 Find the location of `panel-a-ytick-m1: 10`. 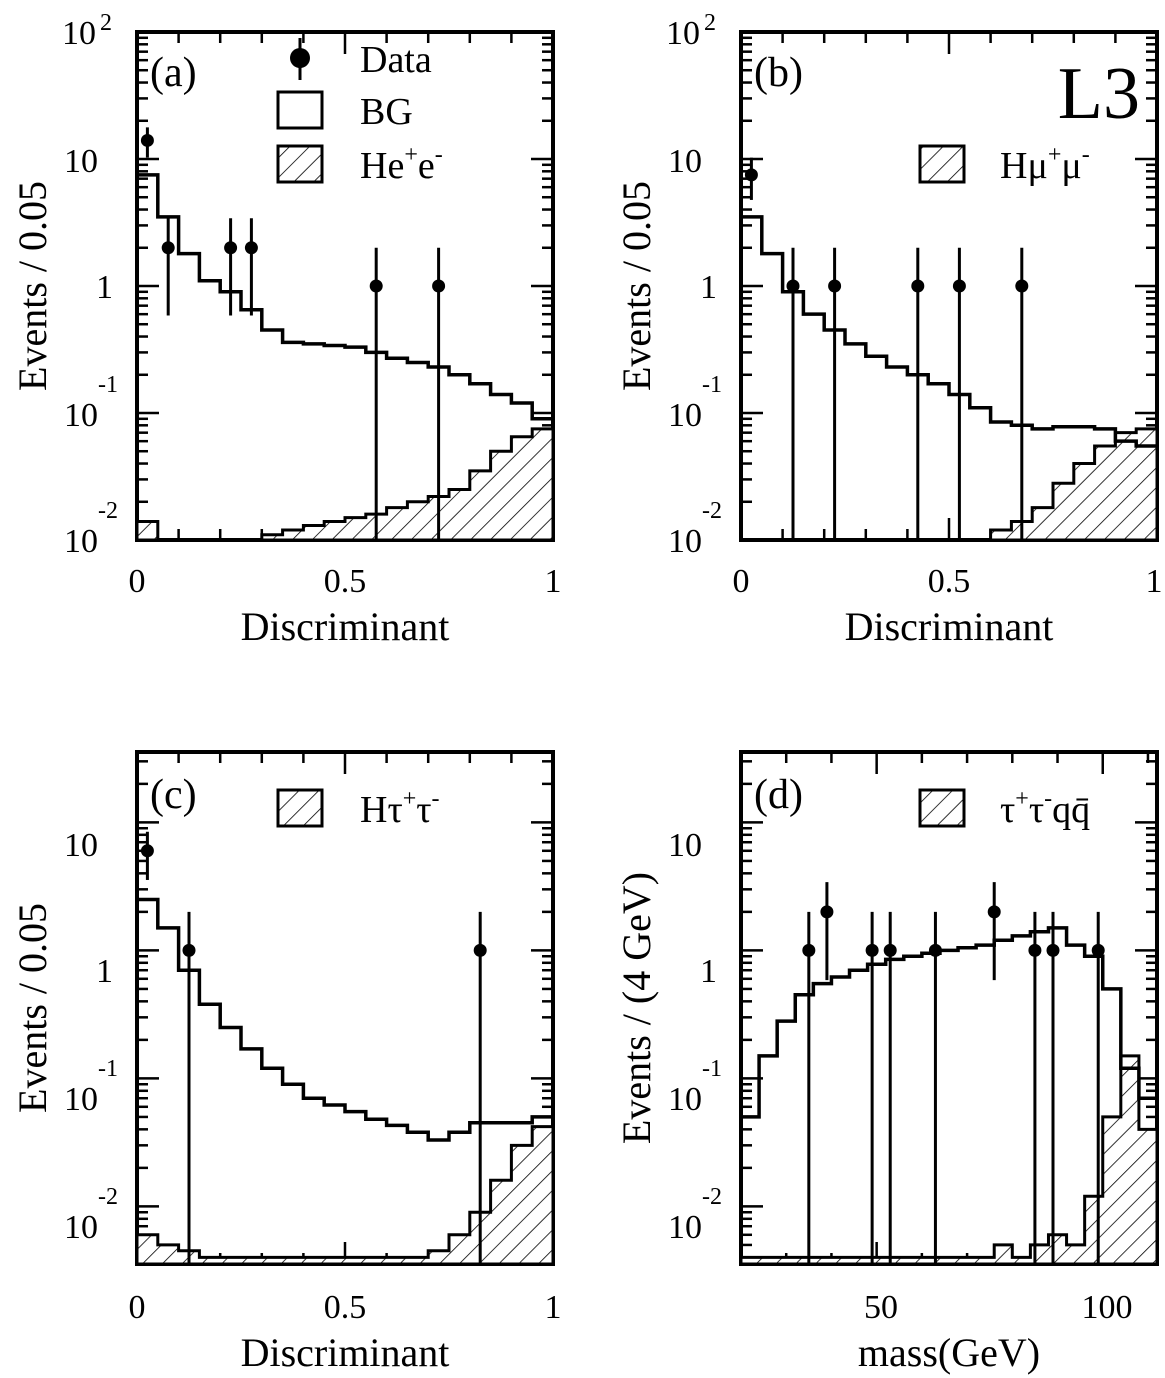

panel-a-ytick-m1: 10 is located at coordinates (81, 415).